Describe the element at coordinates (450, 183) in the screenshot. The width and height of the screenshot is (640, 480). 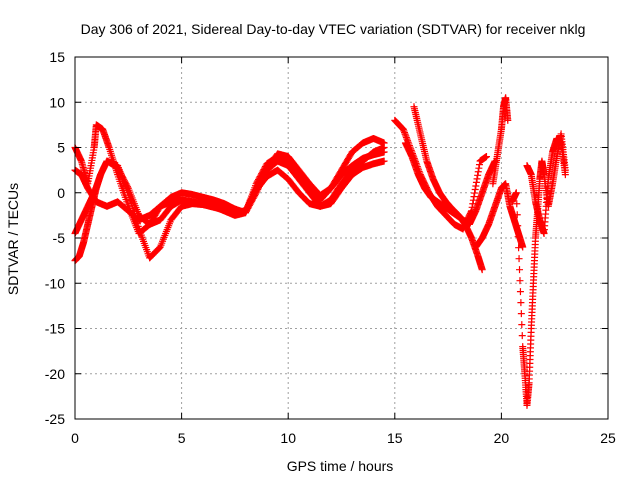
I see `series-arc-g` at that location.